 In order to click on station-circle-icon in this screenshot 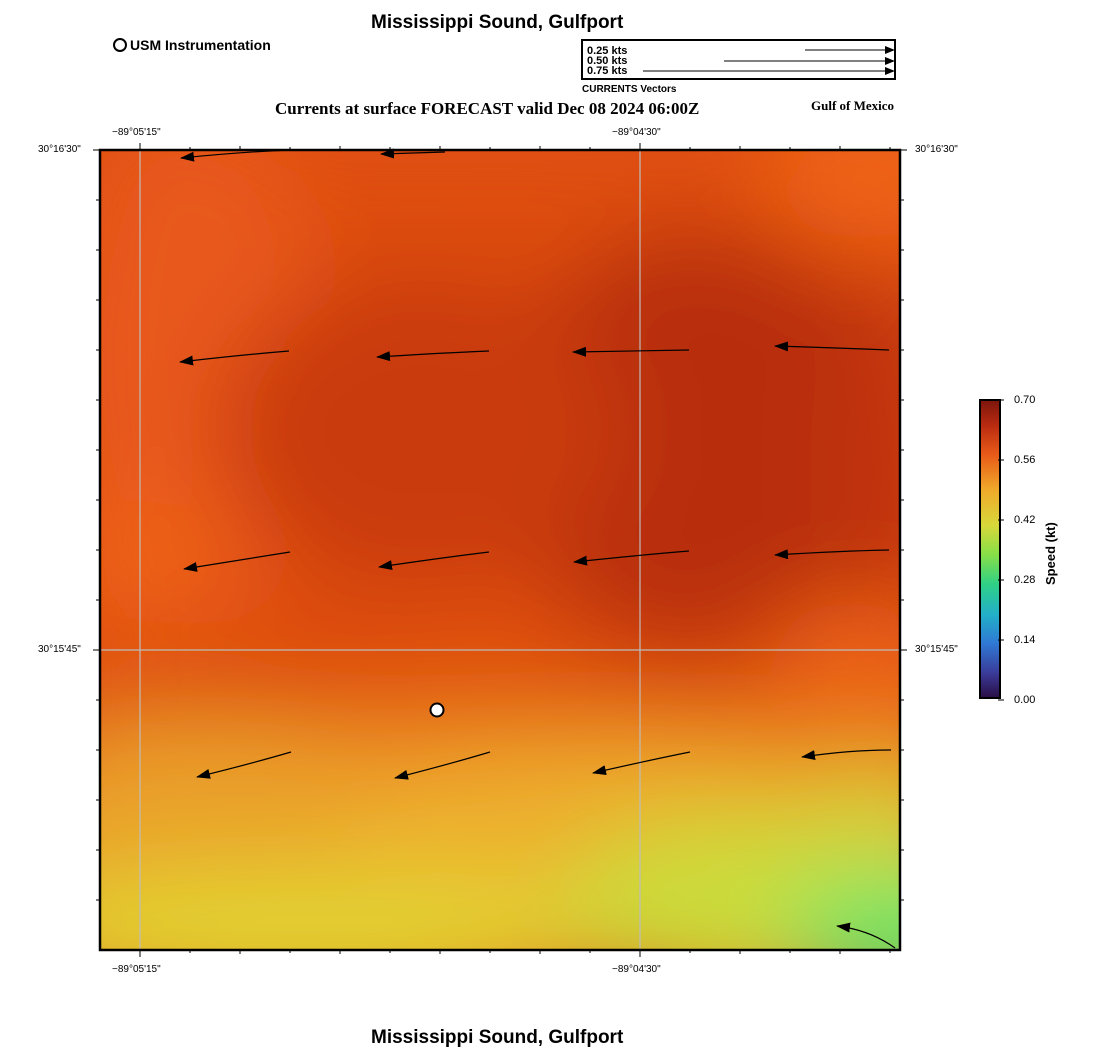, I will do `click(120, 45)`.